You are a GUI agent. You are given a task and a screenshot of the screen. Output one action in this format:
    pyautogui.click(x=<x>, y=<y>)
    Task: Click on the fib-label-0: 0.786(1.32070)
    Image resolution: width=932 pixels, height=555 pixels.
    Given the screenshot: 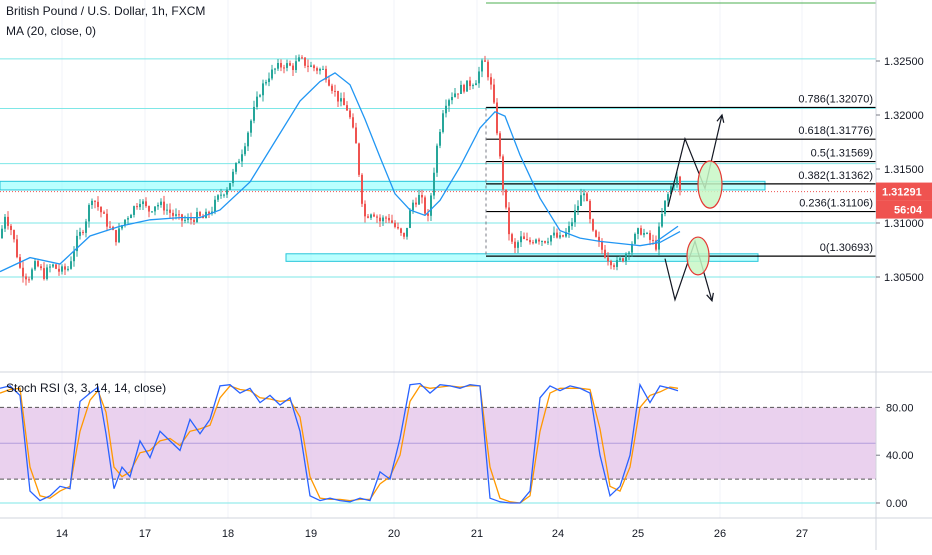 What is the action you would take?
    pyautogui.click(x=835, y=99)
    